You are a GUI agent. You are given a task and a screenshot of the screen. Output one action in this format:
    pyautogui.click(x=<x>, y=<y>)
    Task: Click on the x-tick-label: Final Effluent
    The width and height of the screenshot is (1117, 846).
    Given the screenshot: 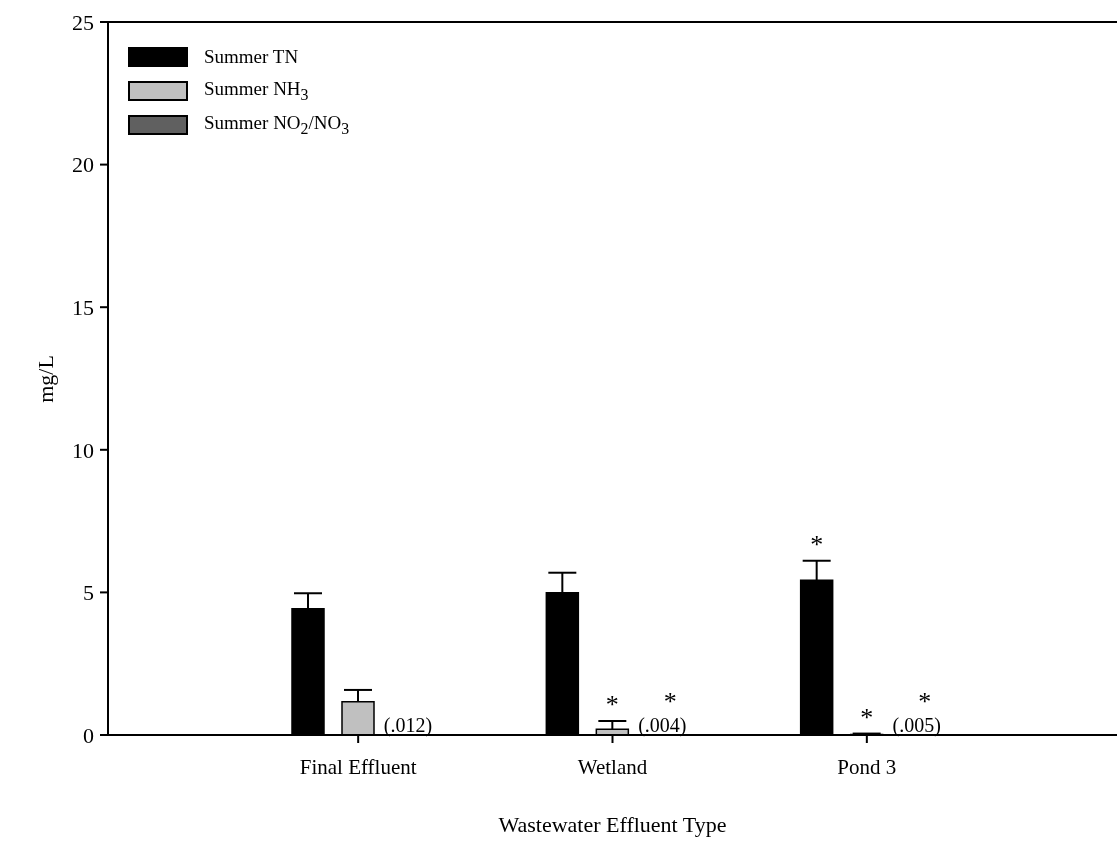 What is the action you would take?
    pyautogui.click(x=358, y=766)
    